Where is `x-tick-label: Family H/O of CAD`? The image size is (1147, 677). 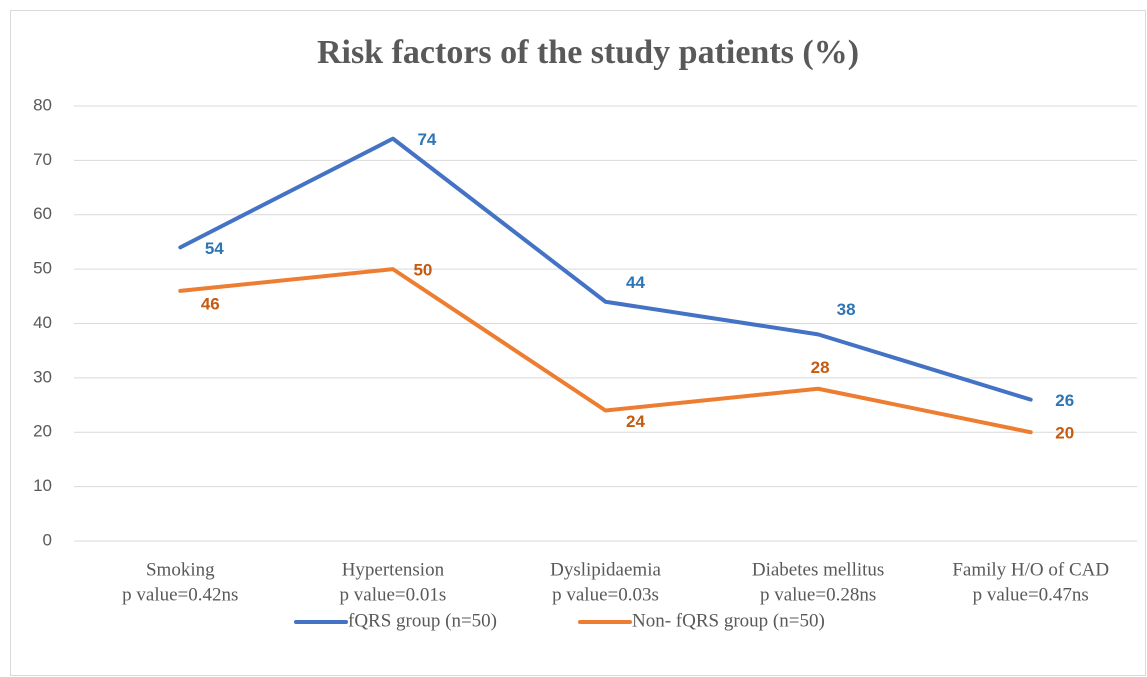 x-tick-label: Family H/O of CAD is located at coordinates (1030, 569).